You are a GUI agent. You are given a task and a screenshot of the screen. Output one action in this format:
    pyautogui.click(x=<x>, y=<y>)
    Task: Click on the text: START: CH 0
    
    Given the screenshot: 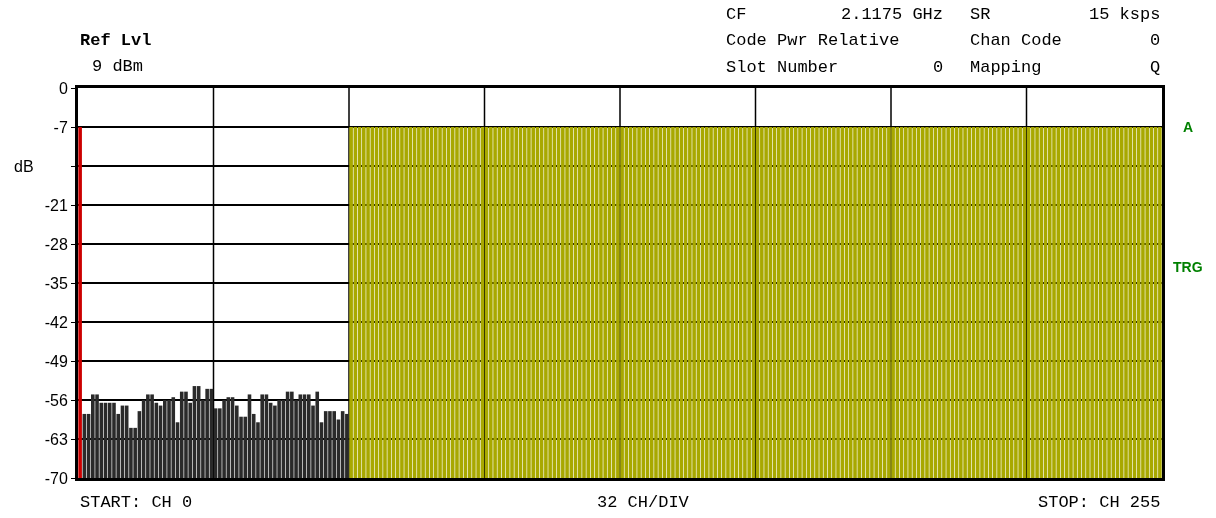 What is the action you would take?
    pyautogui.click(x=136, y=502)
    